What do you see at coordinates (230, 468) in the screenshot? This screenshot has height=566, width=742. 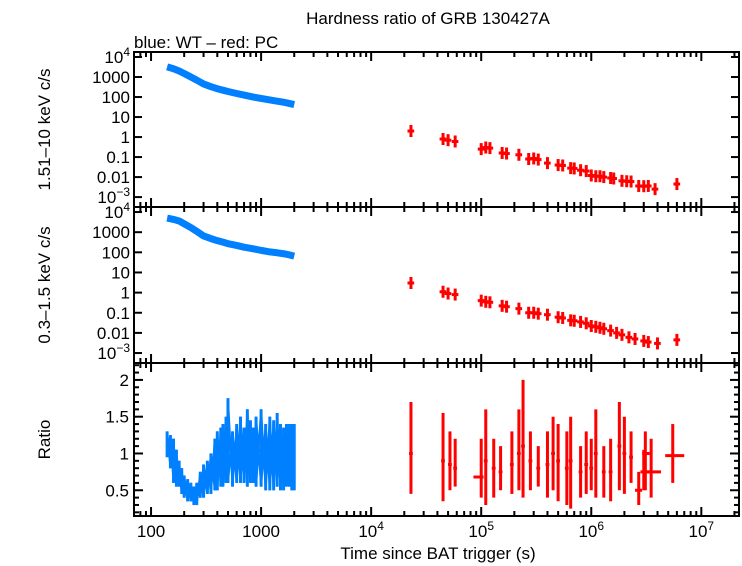 I see `wt-ratio-line` at bounding box center [230, 468].